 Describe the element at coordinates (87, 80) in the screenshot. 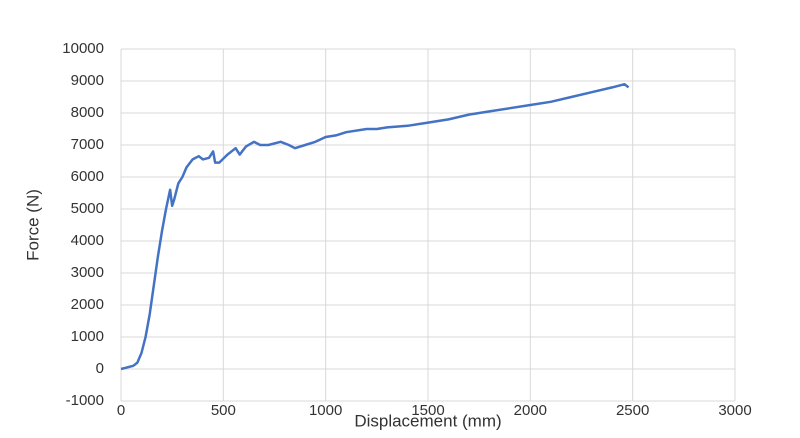

I see `y-tick-label: 9000` at that location.